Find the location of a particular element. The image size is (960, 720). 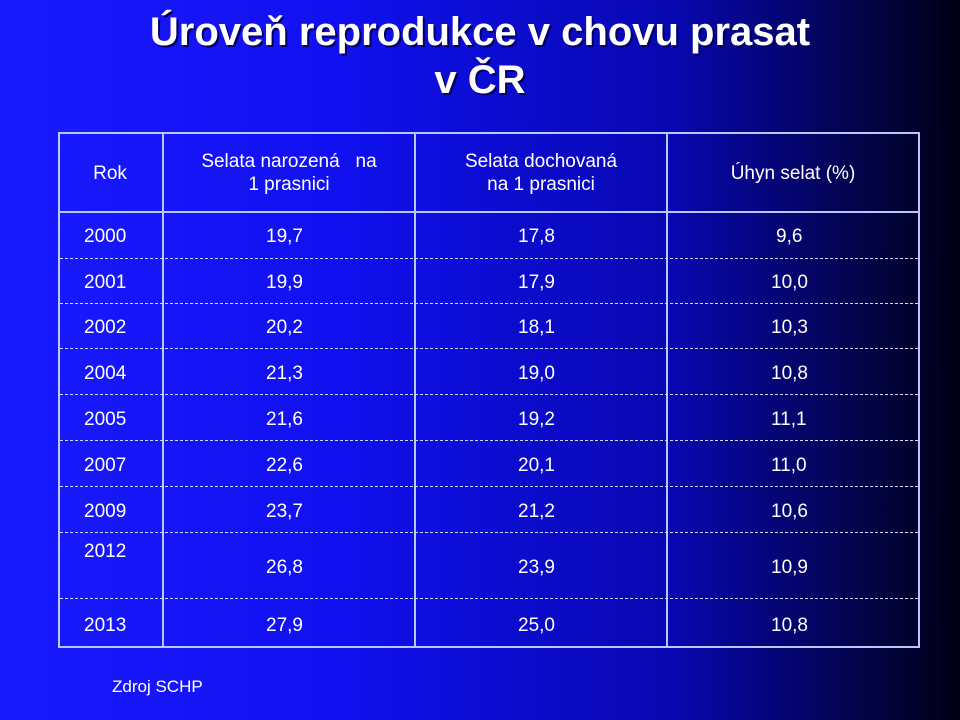

cell-loss: 11,0 is located at coordinates (789, 465).